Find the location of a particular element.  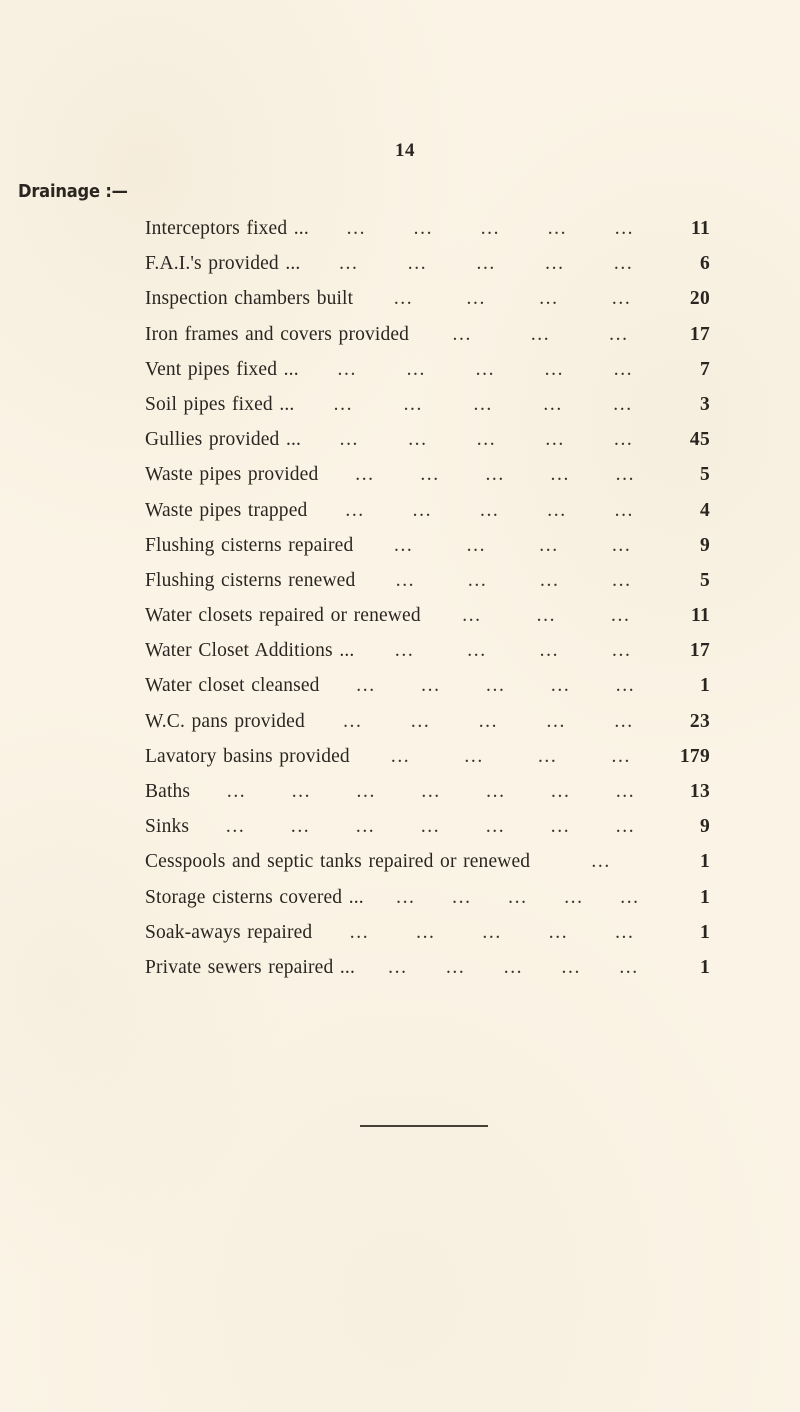

table-row: Lavatory basins provided............ 179 is located at coordinates (427, 763).